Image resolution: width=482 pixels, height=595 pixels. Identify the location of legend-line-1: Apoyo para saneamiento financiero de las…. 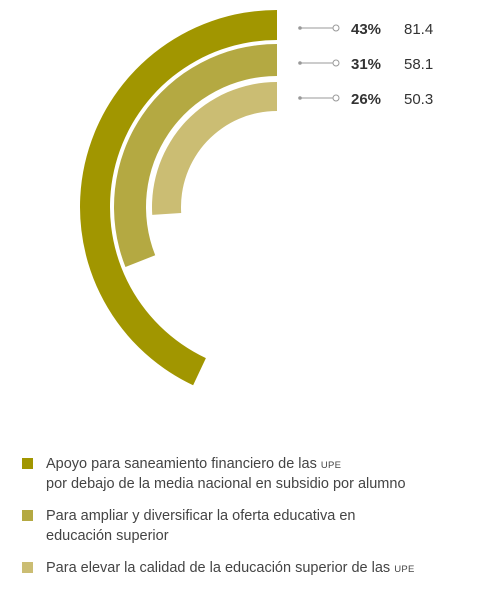
(194, 464).